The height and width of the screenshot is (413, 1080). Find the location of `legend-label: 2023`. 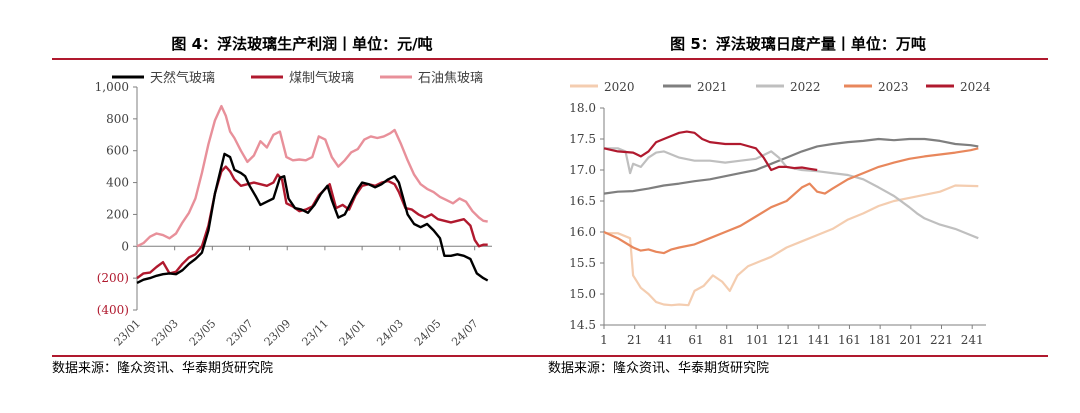

legend-label: 2023 is located at coordinates (893, 87).